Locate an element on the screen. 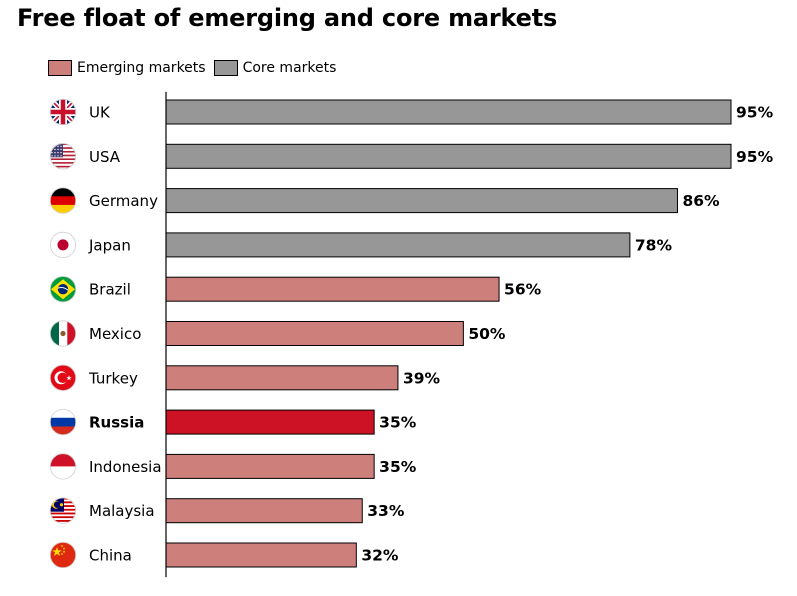  value-label-uk: 95% is located at coordinates (755, 113).